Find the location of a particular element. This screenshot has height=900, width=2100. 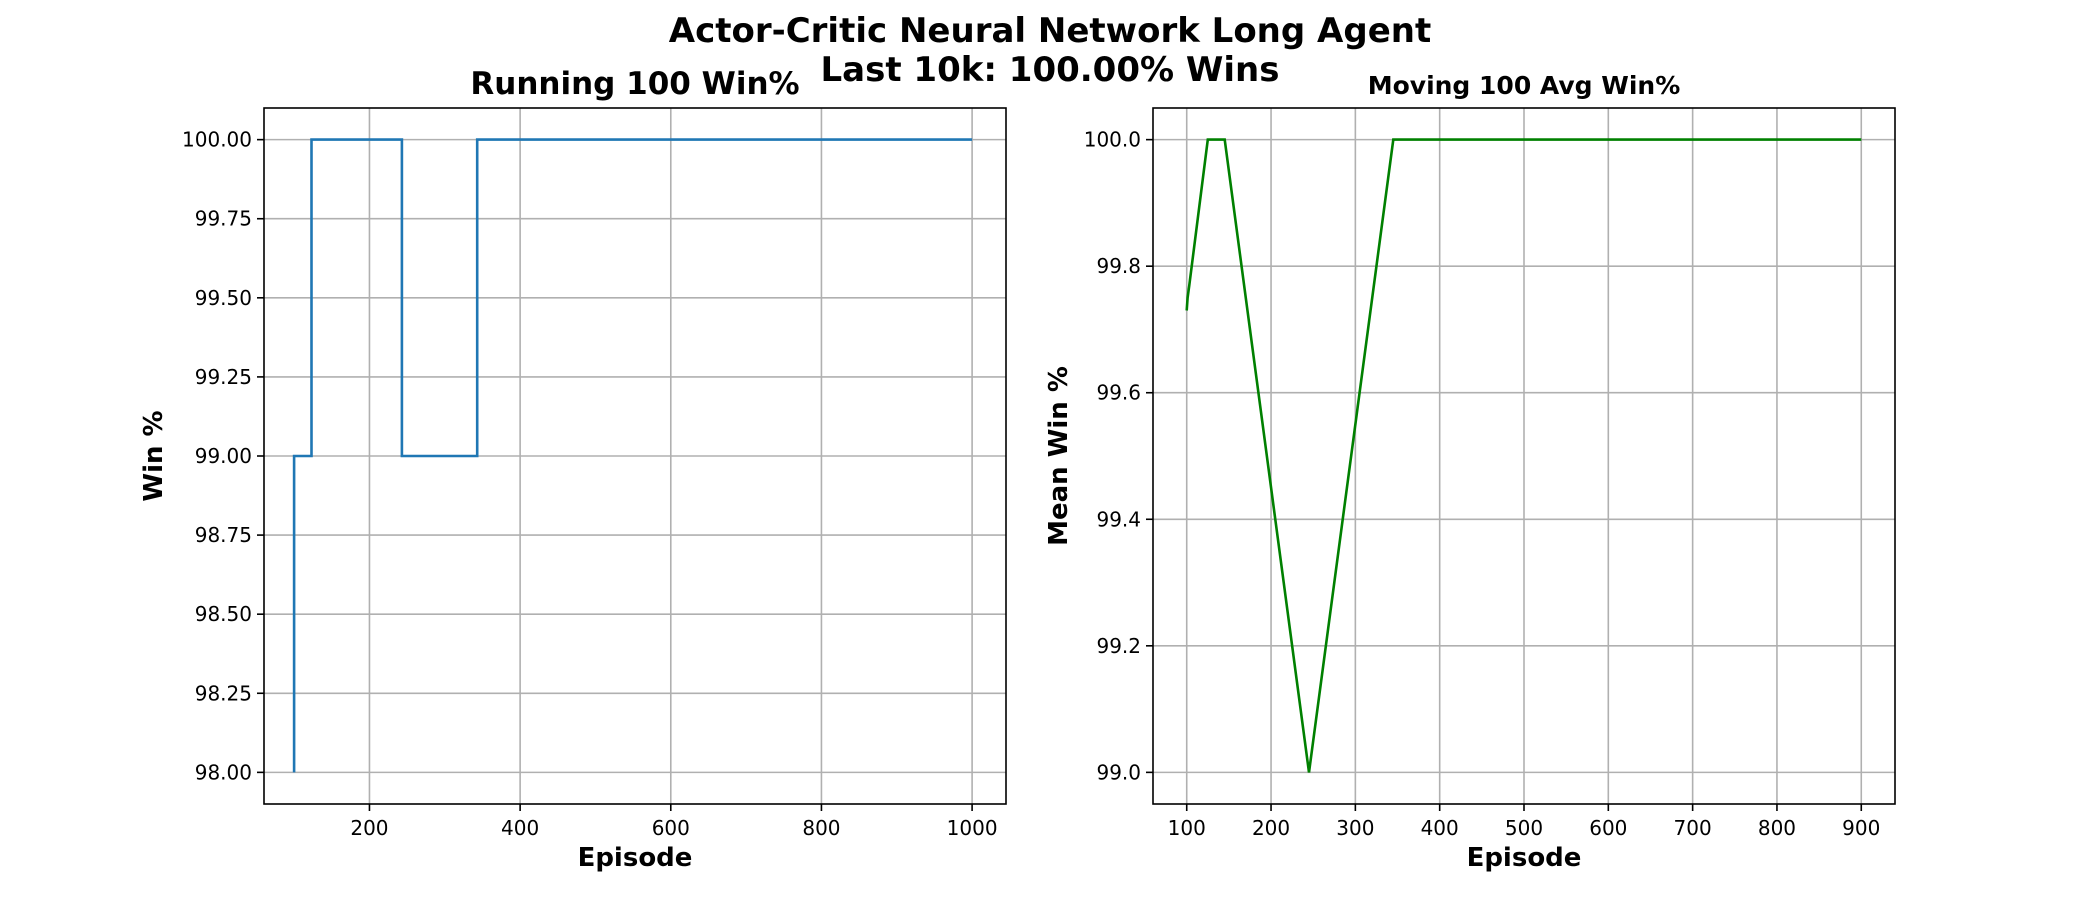

right-x-tick-label: 300 is located at coordinates (1355, 828).